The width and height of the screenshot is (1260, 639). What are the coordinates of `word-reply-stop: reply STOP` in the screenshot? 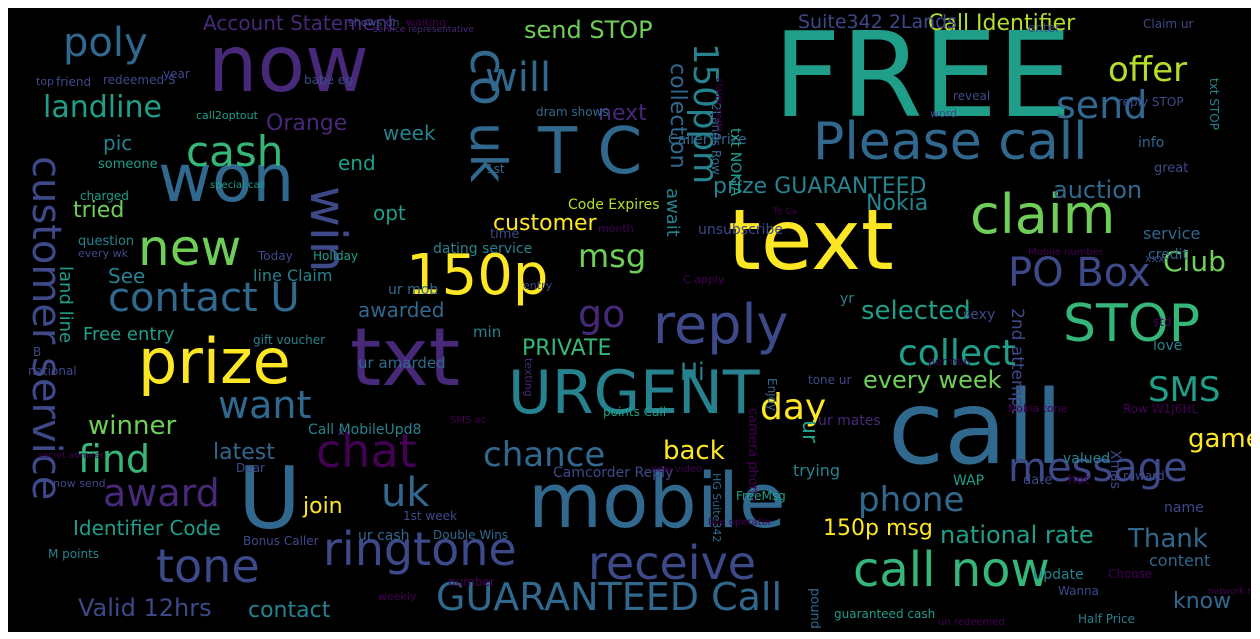 It's located at (1151, 102).